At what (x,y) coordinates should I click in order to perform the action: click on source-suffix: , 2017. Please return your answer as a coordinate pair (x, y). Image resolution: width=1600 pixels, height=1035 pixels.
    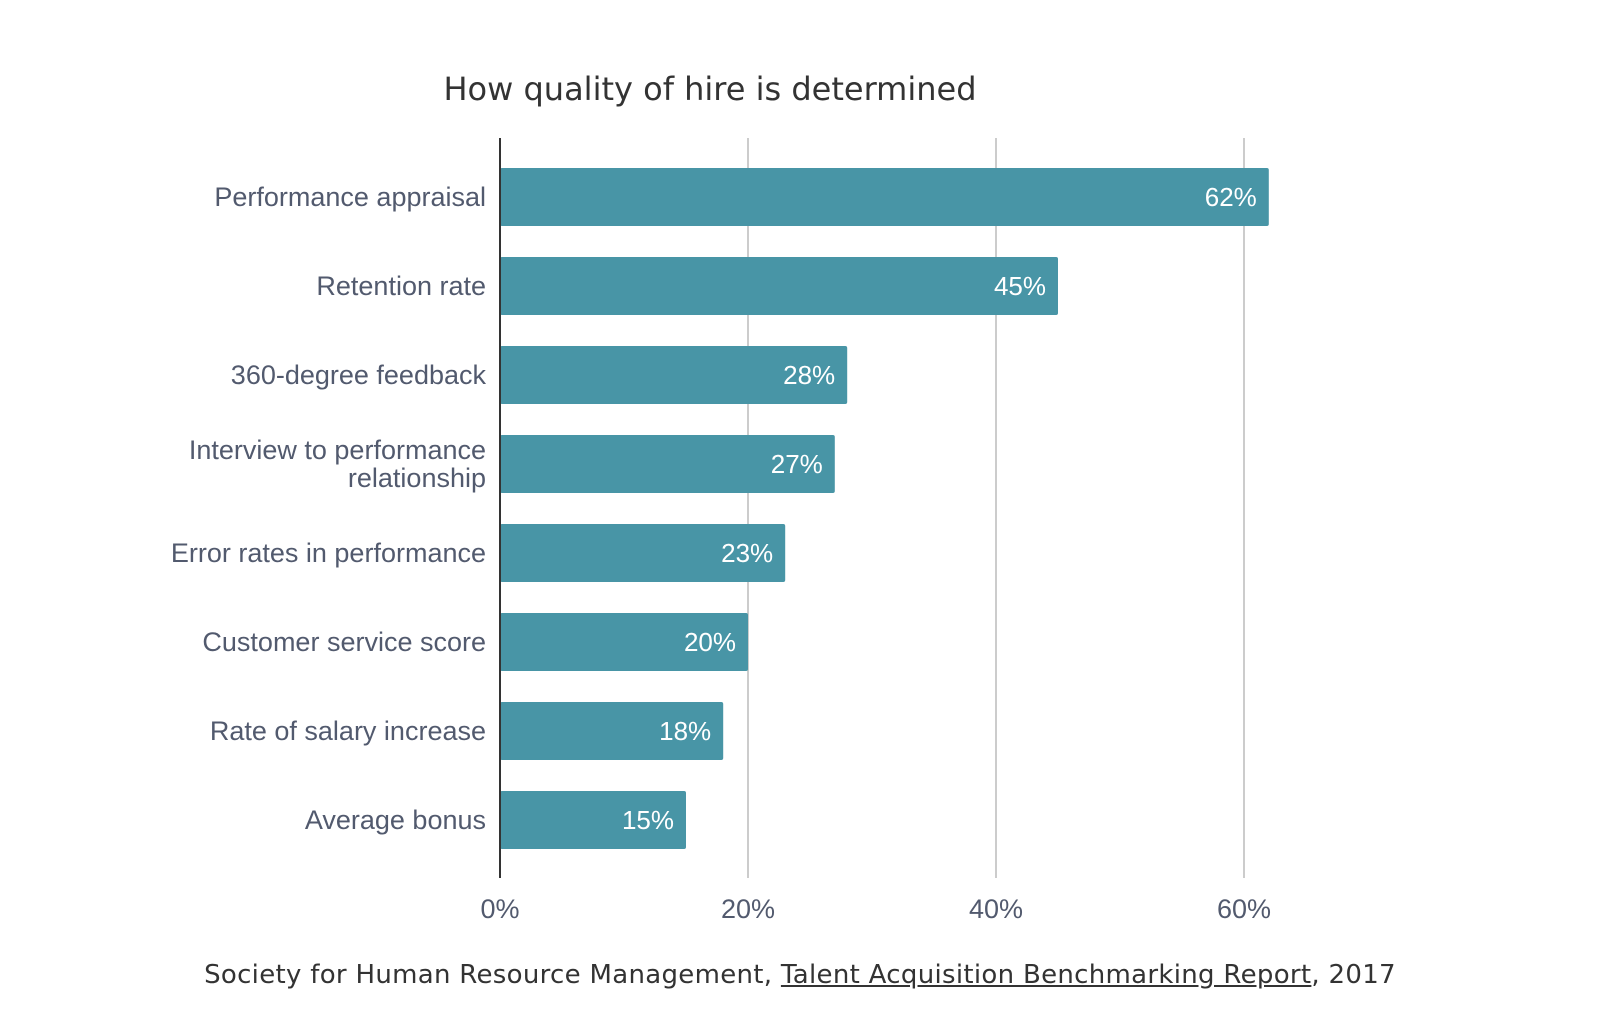
    Looking at the image, I should click on (1353, 975).